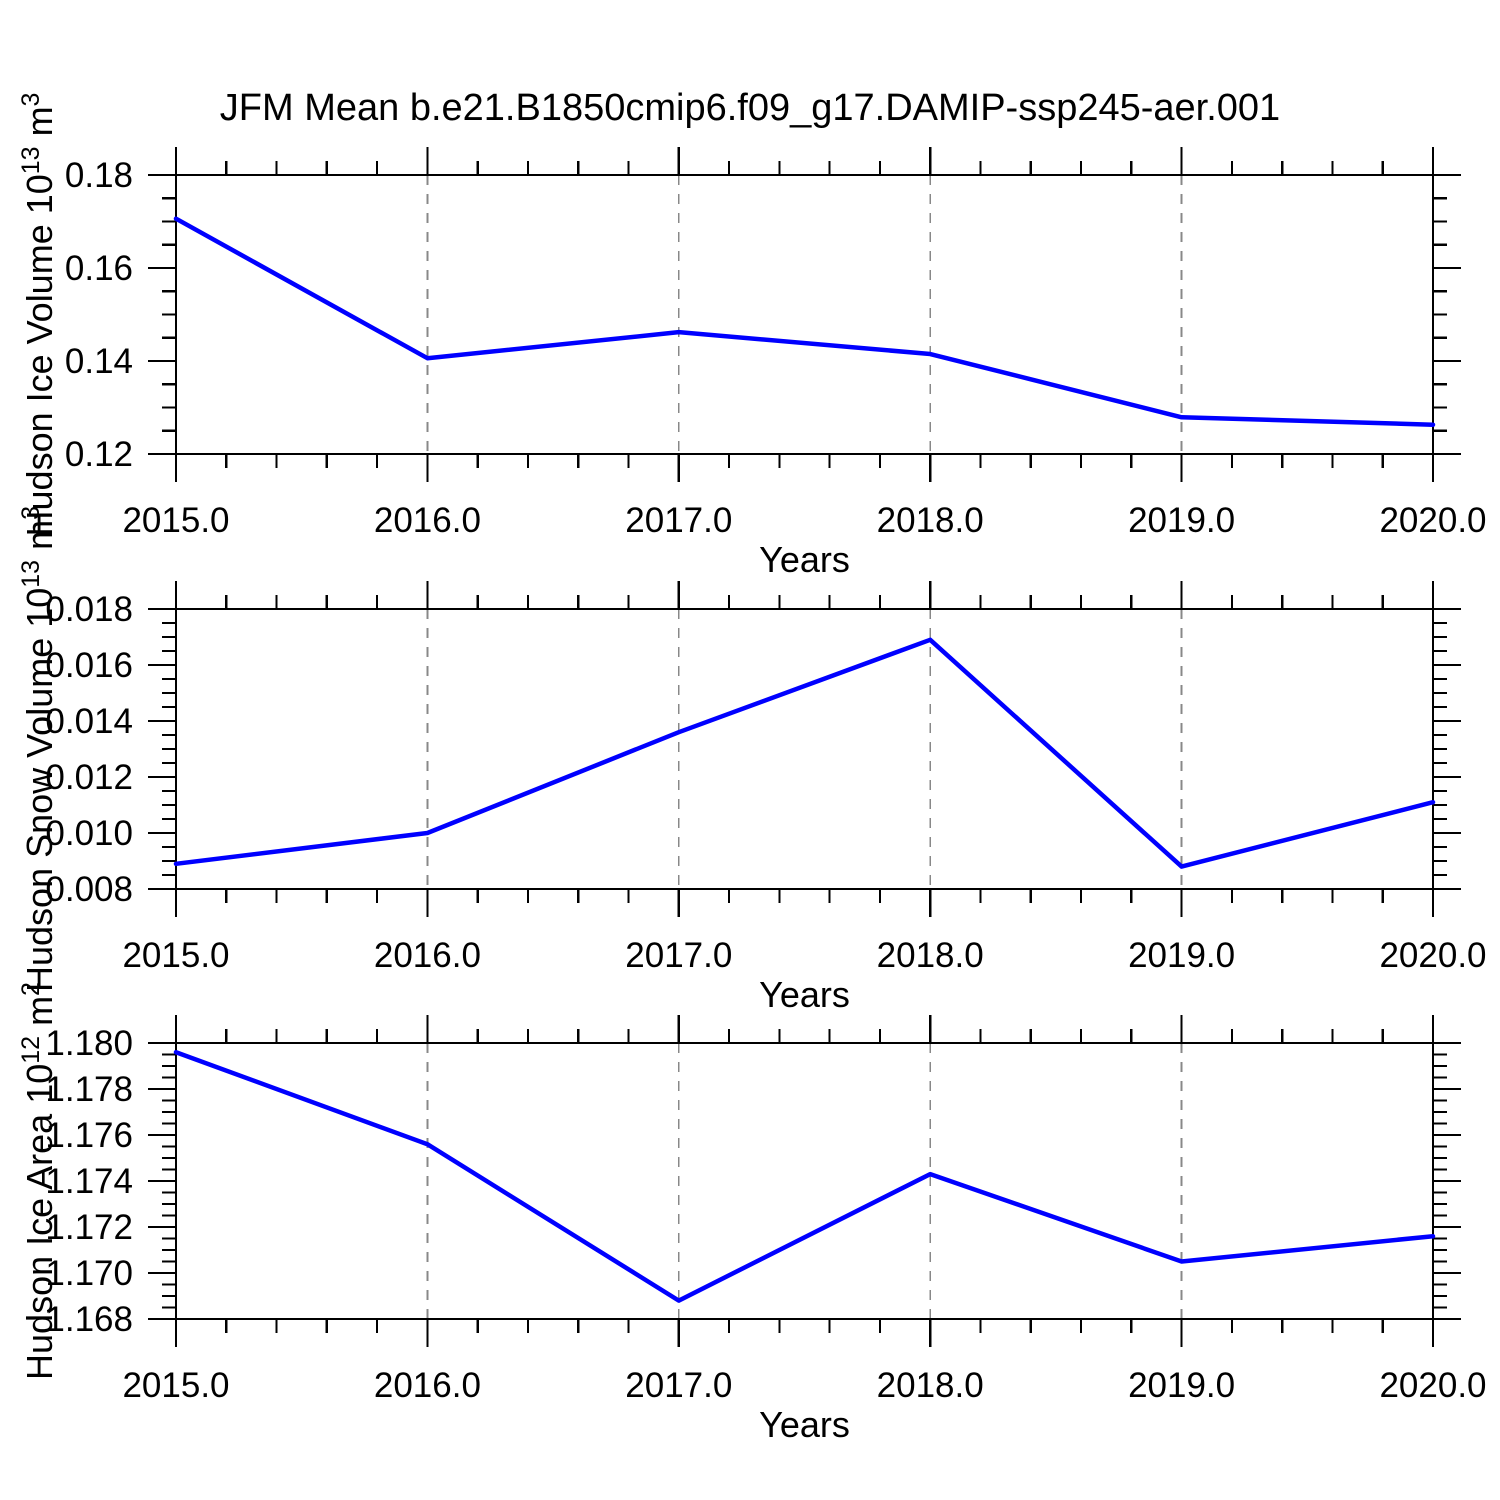  I want to click on y-tick-label: 0.012, so click(89, 777).